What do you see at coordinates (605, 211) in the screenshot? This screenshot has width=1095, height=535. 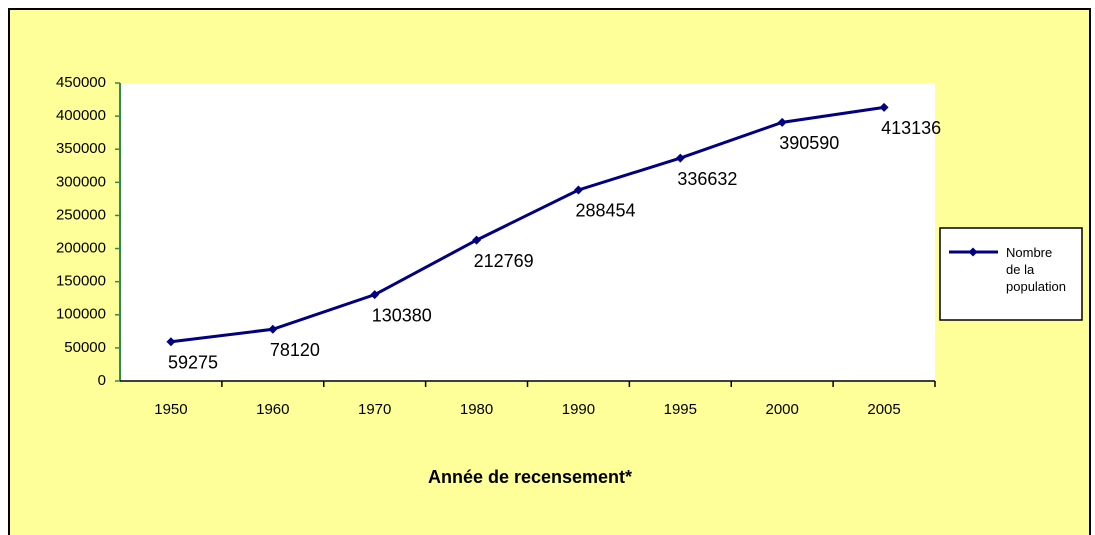 I see `data-label: 288454` at bounding box center [605, 211].